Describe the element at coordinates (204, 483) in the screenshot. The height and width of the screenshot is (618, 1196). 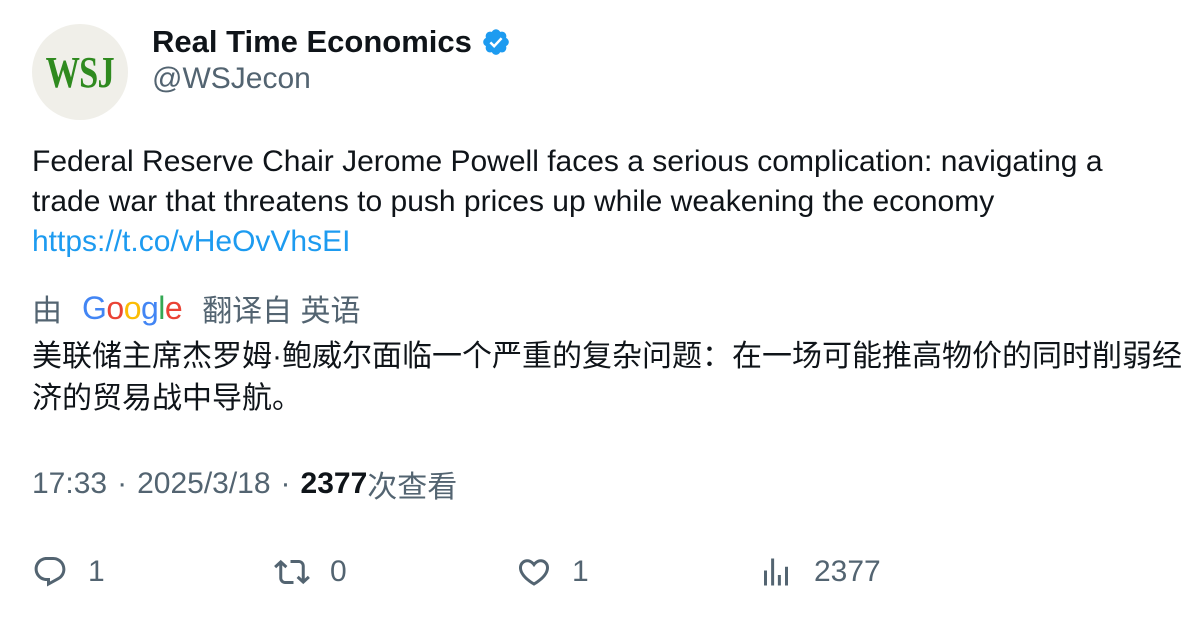
I see `tweet-date: 2025/3/18` at that location.